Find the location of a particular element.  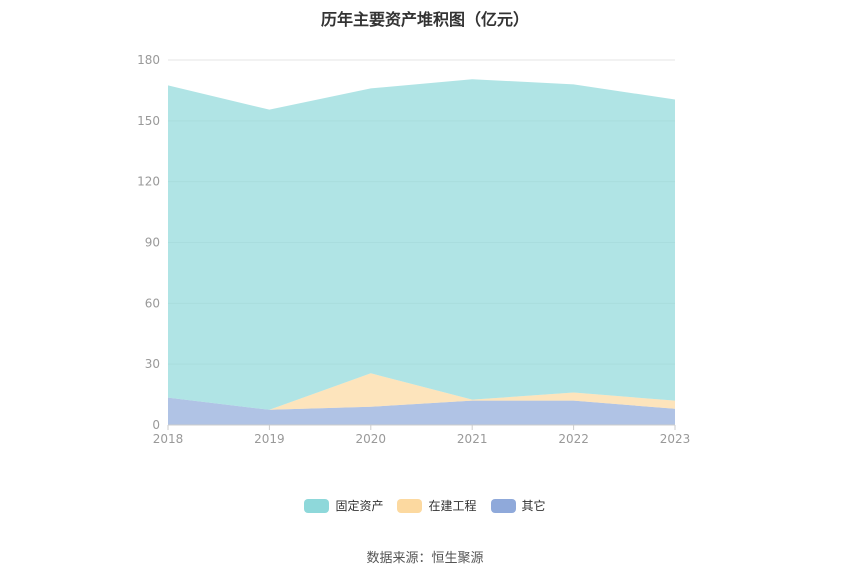

x-tick-label: 2018 is located at coordinates (168, 439).